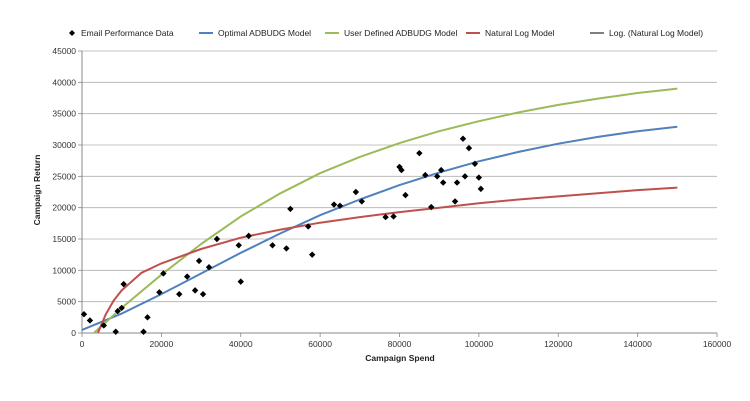  Describe the element at coordinates (64, 51) in the screenshot. I see `y-tick-label: 45000` at that location.